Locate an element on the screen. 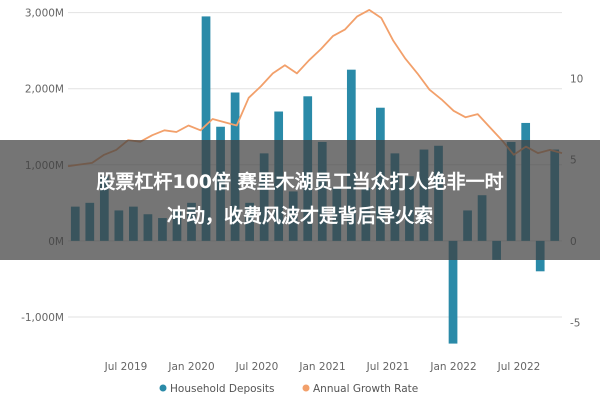 This screenshot has height=400, width=600. banner-line-2: 冲动，收费风波才是背后导火索 is located at coordinates (300, 215).